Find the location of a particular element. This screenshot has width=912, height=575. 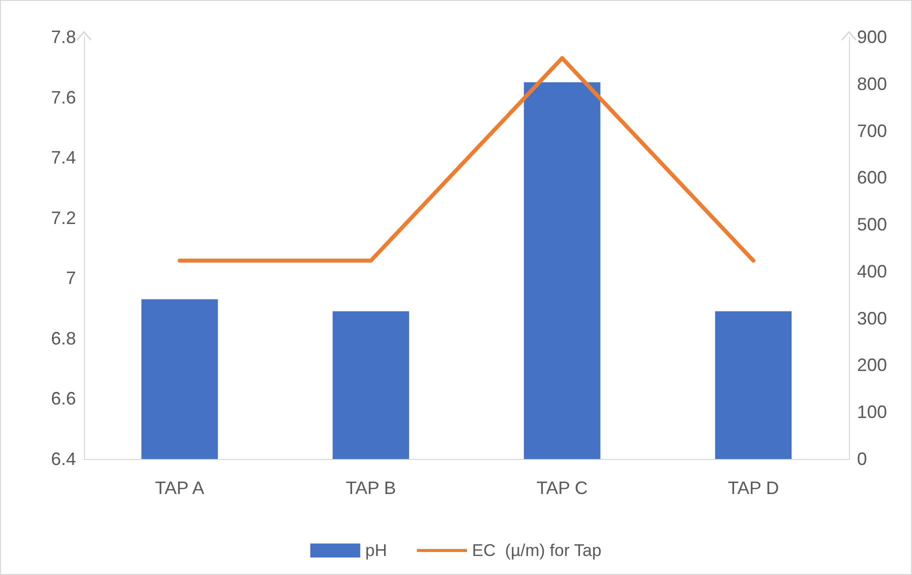

x-tick-label: TAP C is located at coordinates (562, 488).